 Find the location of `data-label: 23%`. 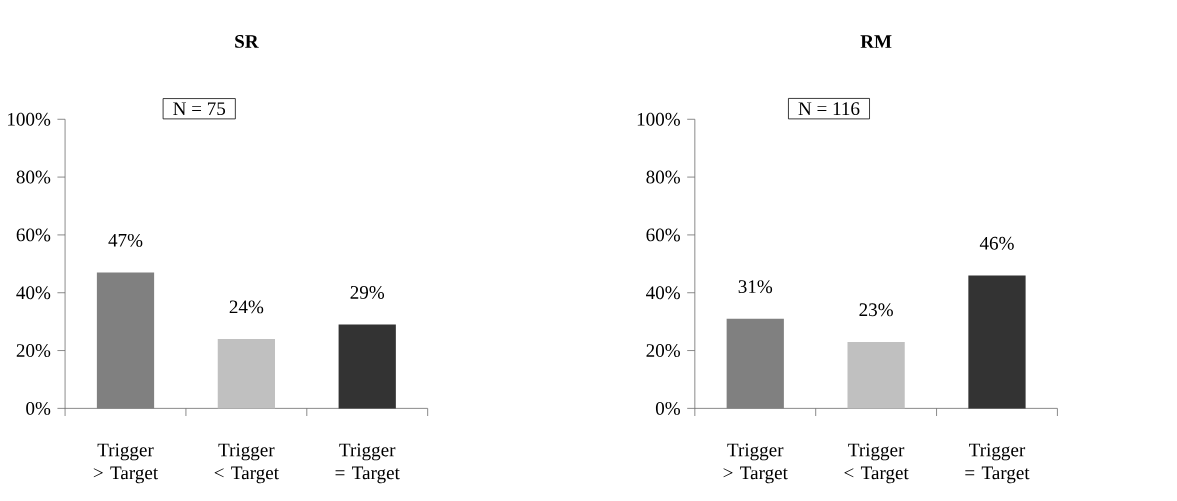

data-label: 23% is located at coordinates (876, 310).